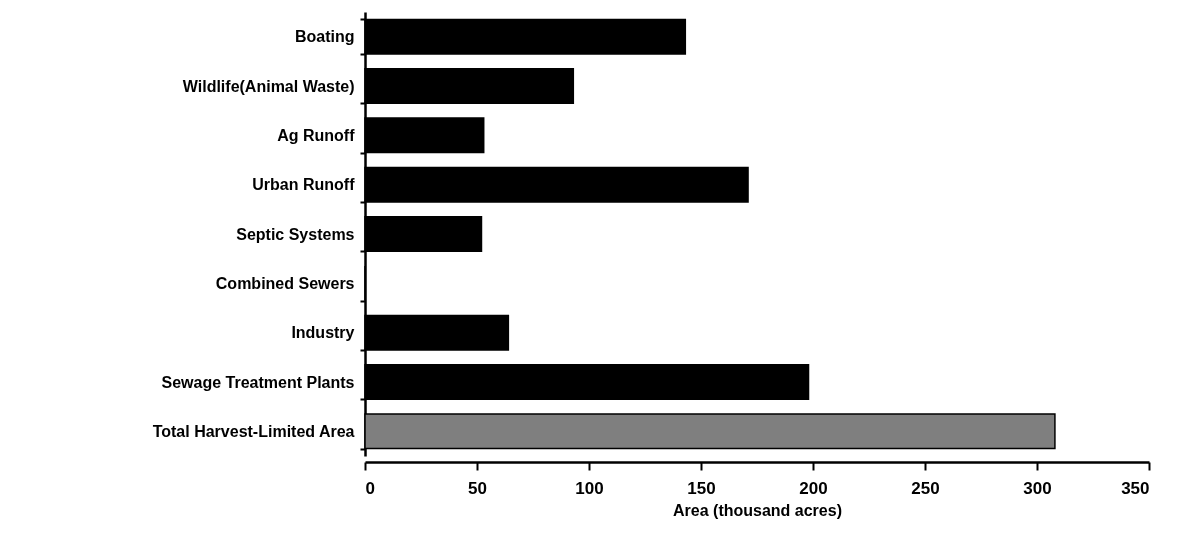 Image resolution: width=1189 pixels, height=549 pixels. What do you see at coordinates (813, 488) in the screenshot?
I see `x-tick-label: 200` at bounding box center [813, 488].